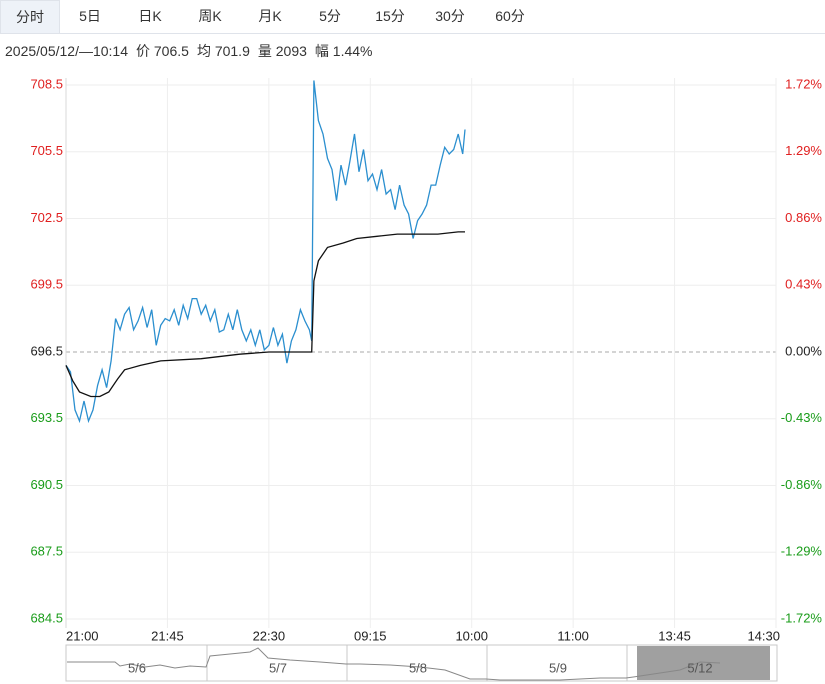 The width and height of the screenshot is (825, 684). What do you see at coordinates (137, 667) in the screenshot?
I see `navigator-date: 5/6` at bounding box center [137, 667].